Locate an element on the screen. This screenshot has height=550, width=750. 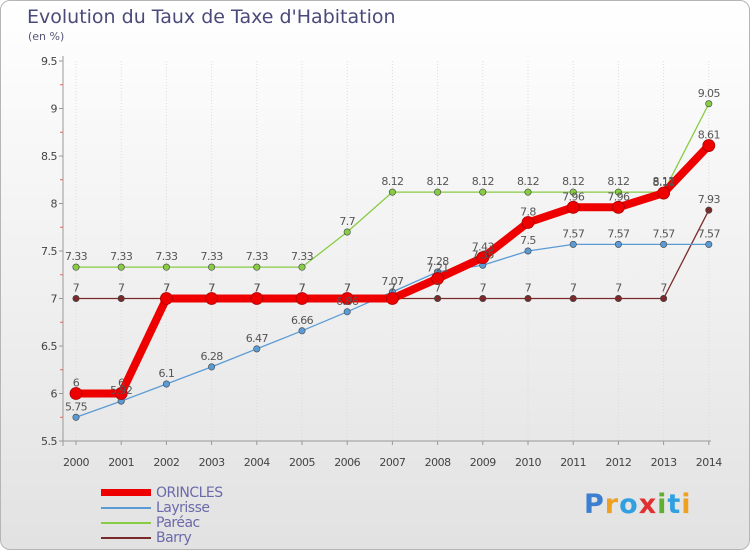
x-tick-label: 2014 is located at coordinates (709, 462).